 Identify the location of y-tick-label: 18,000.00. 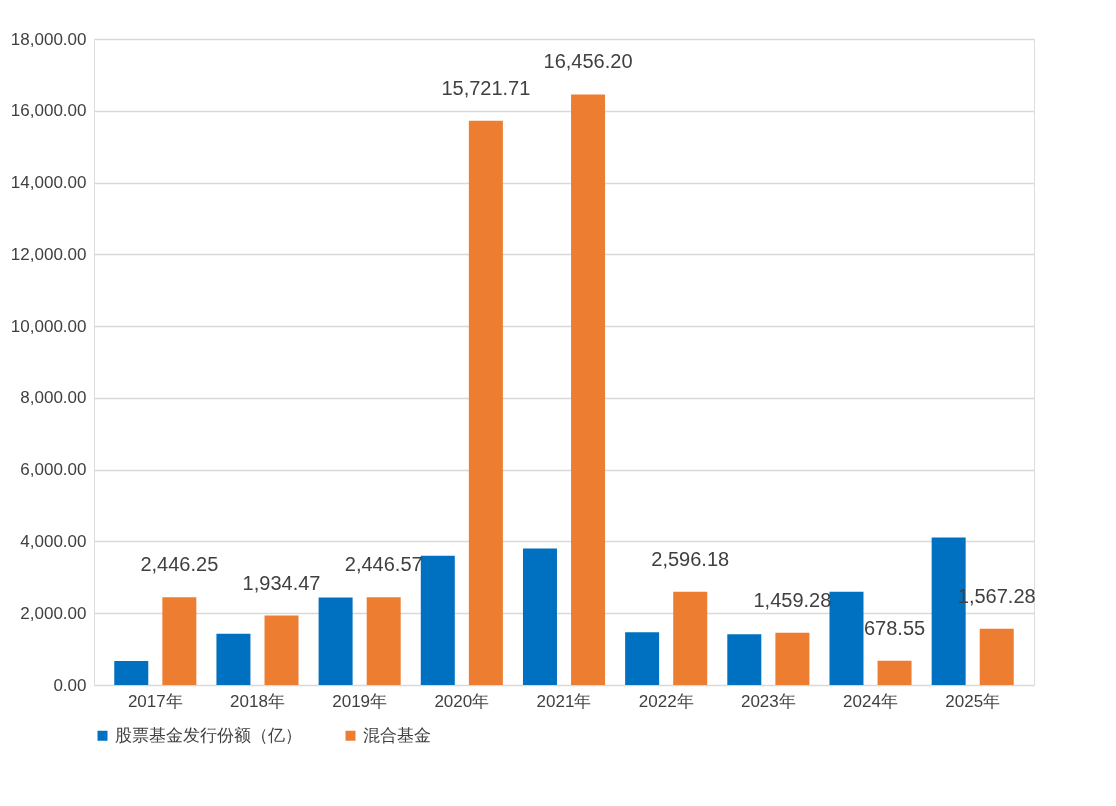
(48, 39).